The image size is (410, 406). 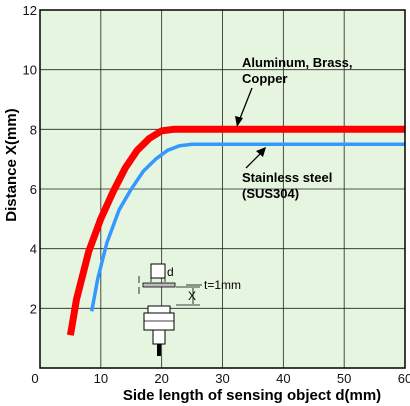 What do you see at coordinates (261, 152) in the screenshot?
I see `series-stainless-arrowhead` at bounding box center [261, 152].